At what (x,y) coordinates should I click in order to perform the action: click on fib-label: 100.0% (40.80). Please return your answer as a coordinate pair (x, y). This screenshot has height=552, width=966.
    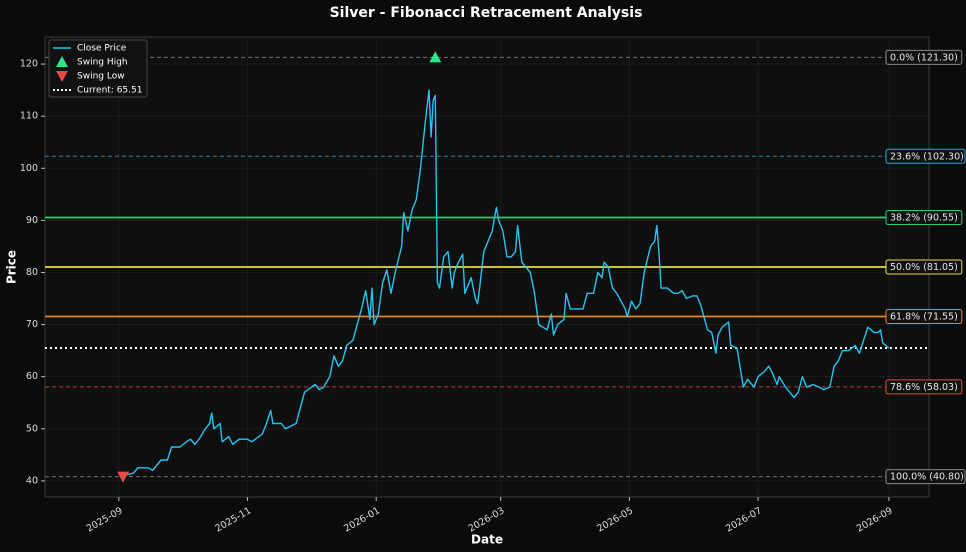
    Looking at the image, I should click on (925, 477).